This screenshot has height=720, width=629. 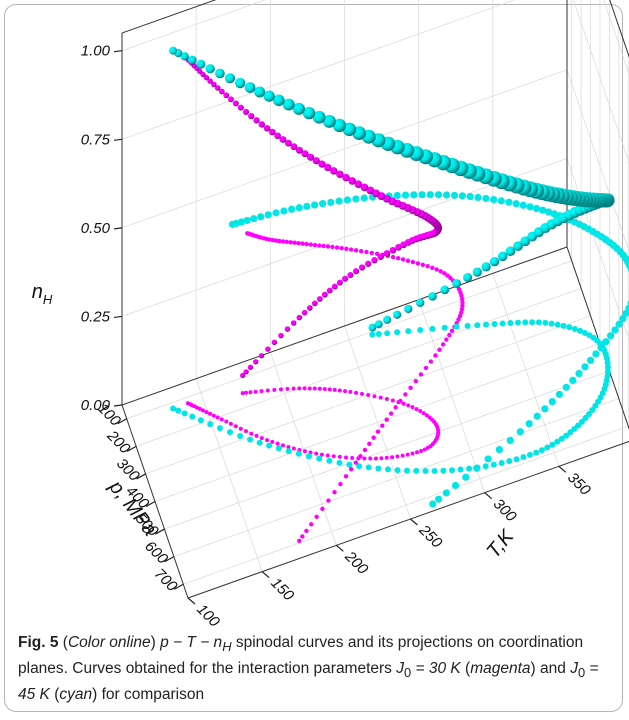 What do you see at coordinates (96, 51) in the screenshot?
I see `tick-label-nH: 1.00` at bounding box center [96, 51].